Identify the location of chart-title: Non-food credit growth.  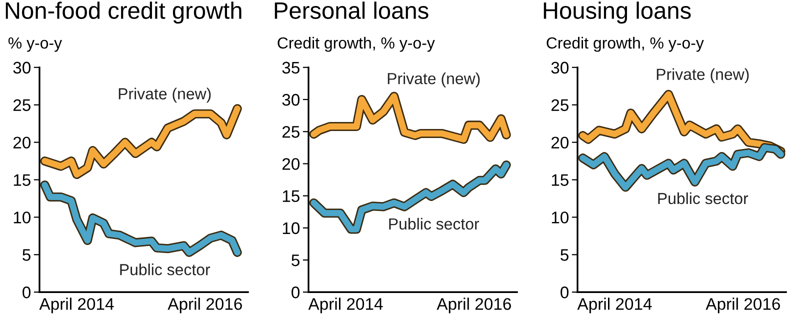
(124, 13).